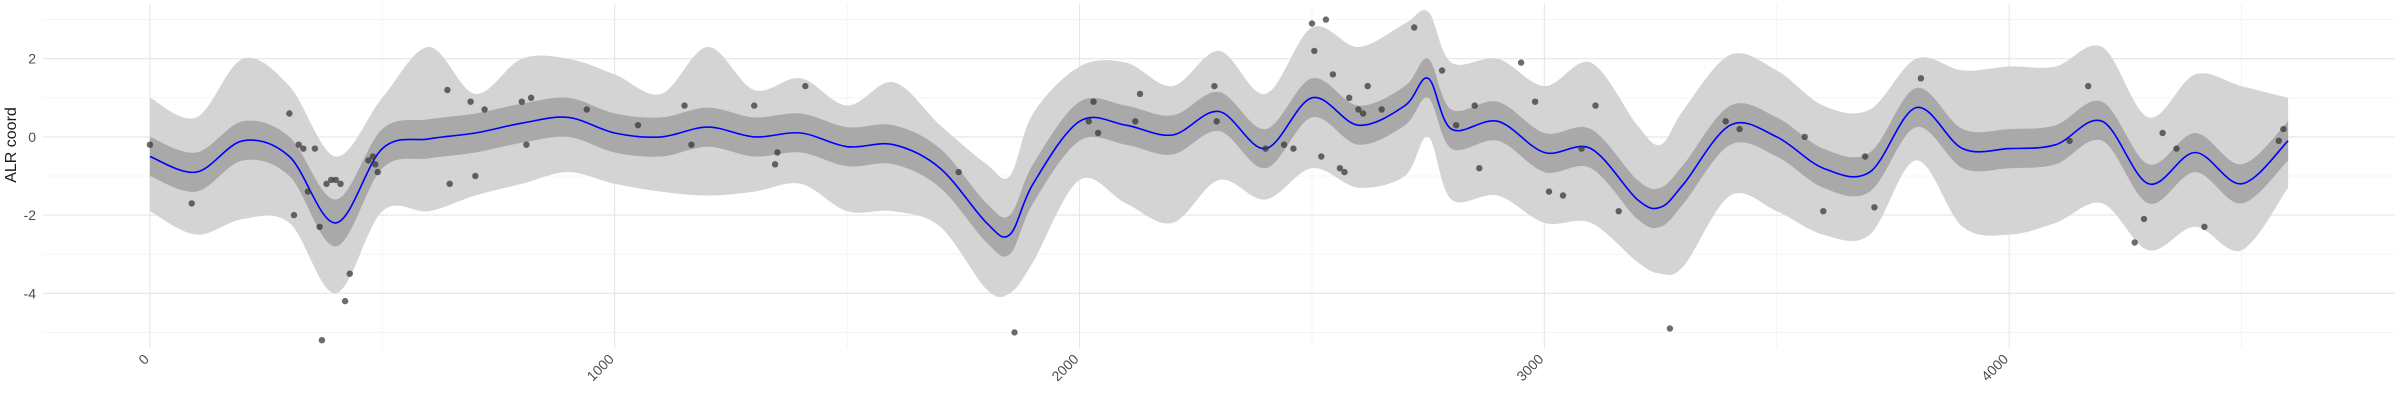 This screenshot has width=2400, height=400. I want to click on x-tick-label: 3000, so click(1529, 367).